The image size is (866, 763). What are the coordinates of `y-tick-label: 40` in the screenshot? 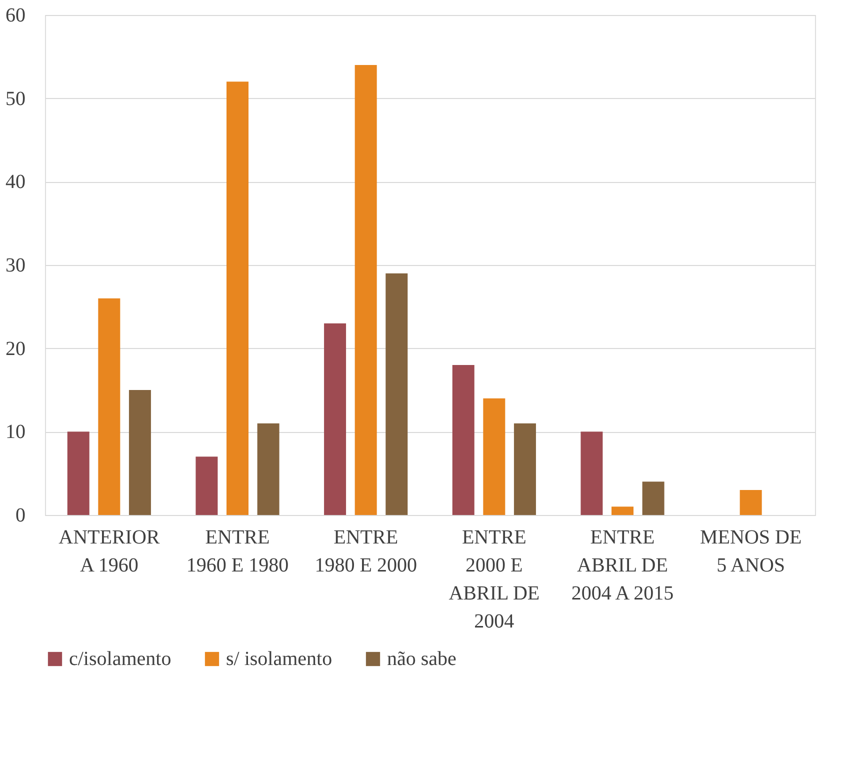 It's located at (16, 182).